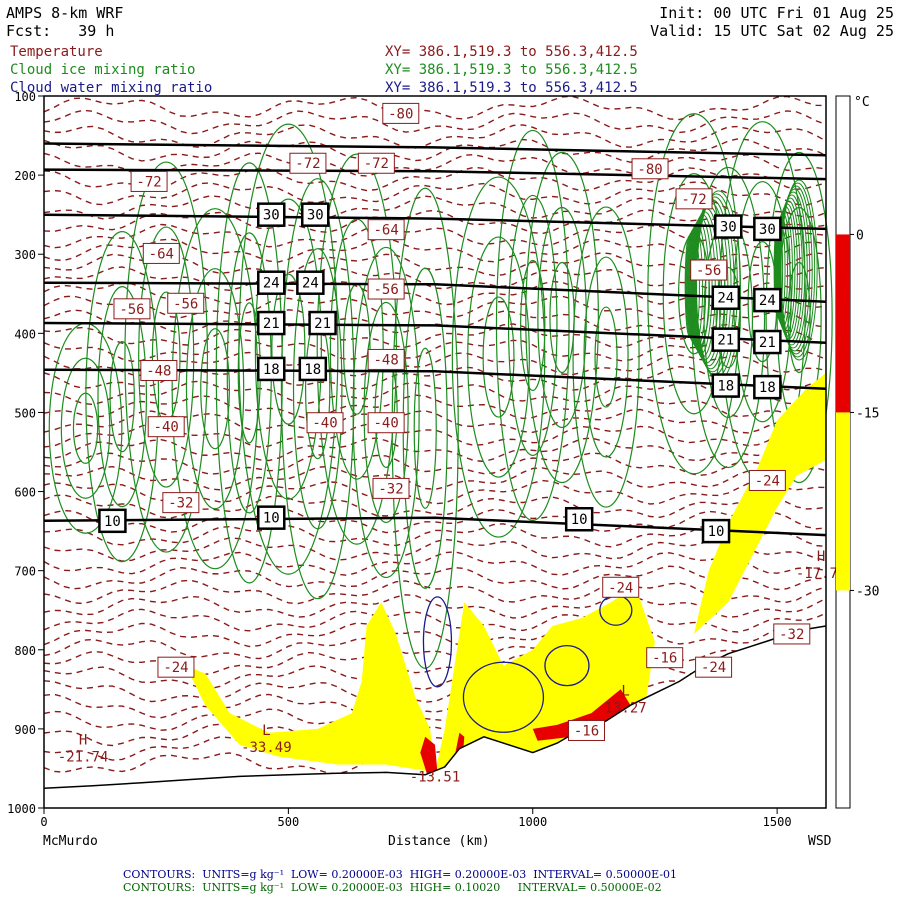 The height and width of the screenshot is (900, 900). Describe the element at coordinates (324, 424) in the screenshot. I see `temperature-label: -40` at that location.